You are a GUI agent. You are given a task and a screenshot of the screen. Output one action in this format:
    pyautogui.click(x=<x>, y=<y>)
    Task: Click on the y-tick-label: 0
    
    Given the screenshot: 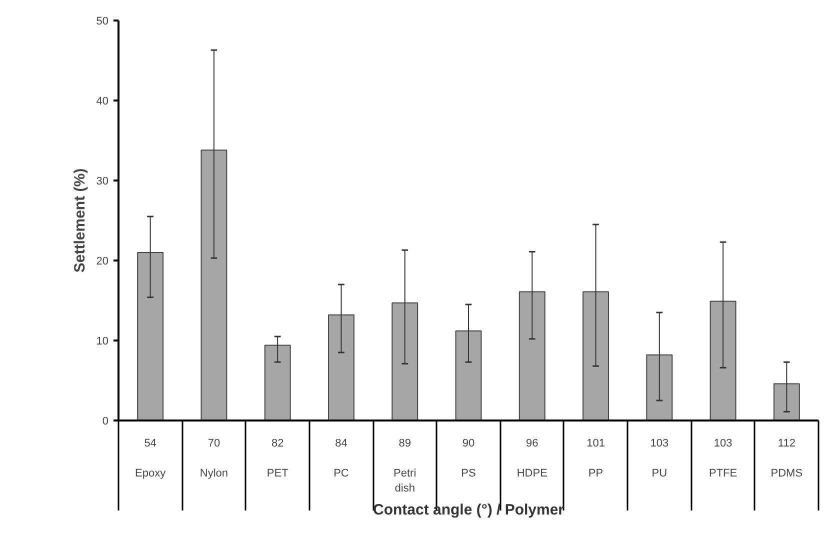 What is the action you would take?
    pyautogui.click(x=105, y=422)
    